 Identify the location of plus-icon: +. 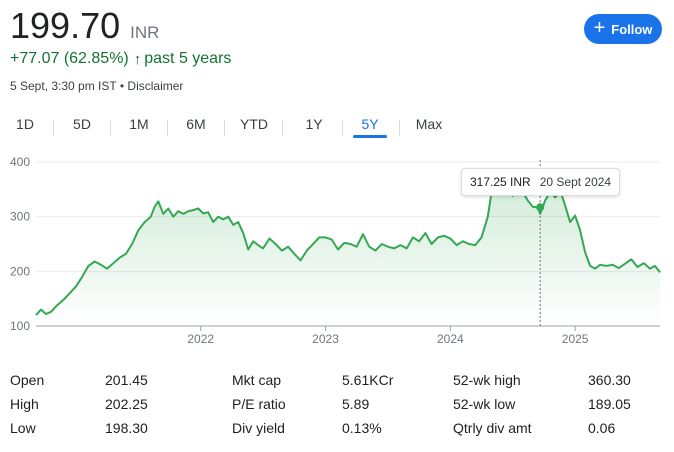
(599, 28).